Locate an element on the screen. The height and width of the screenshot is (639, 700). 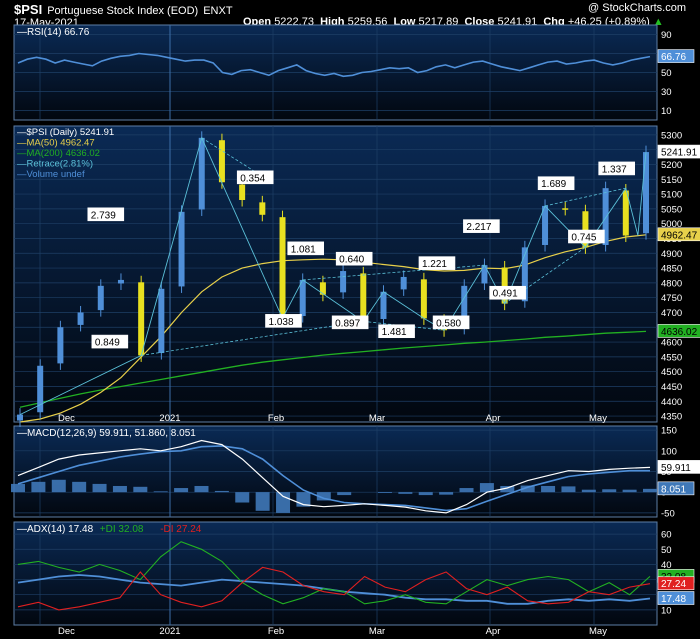
macd-last-value-box is located at coordinates (678, 467).